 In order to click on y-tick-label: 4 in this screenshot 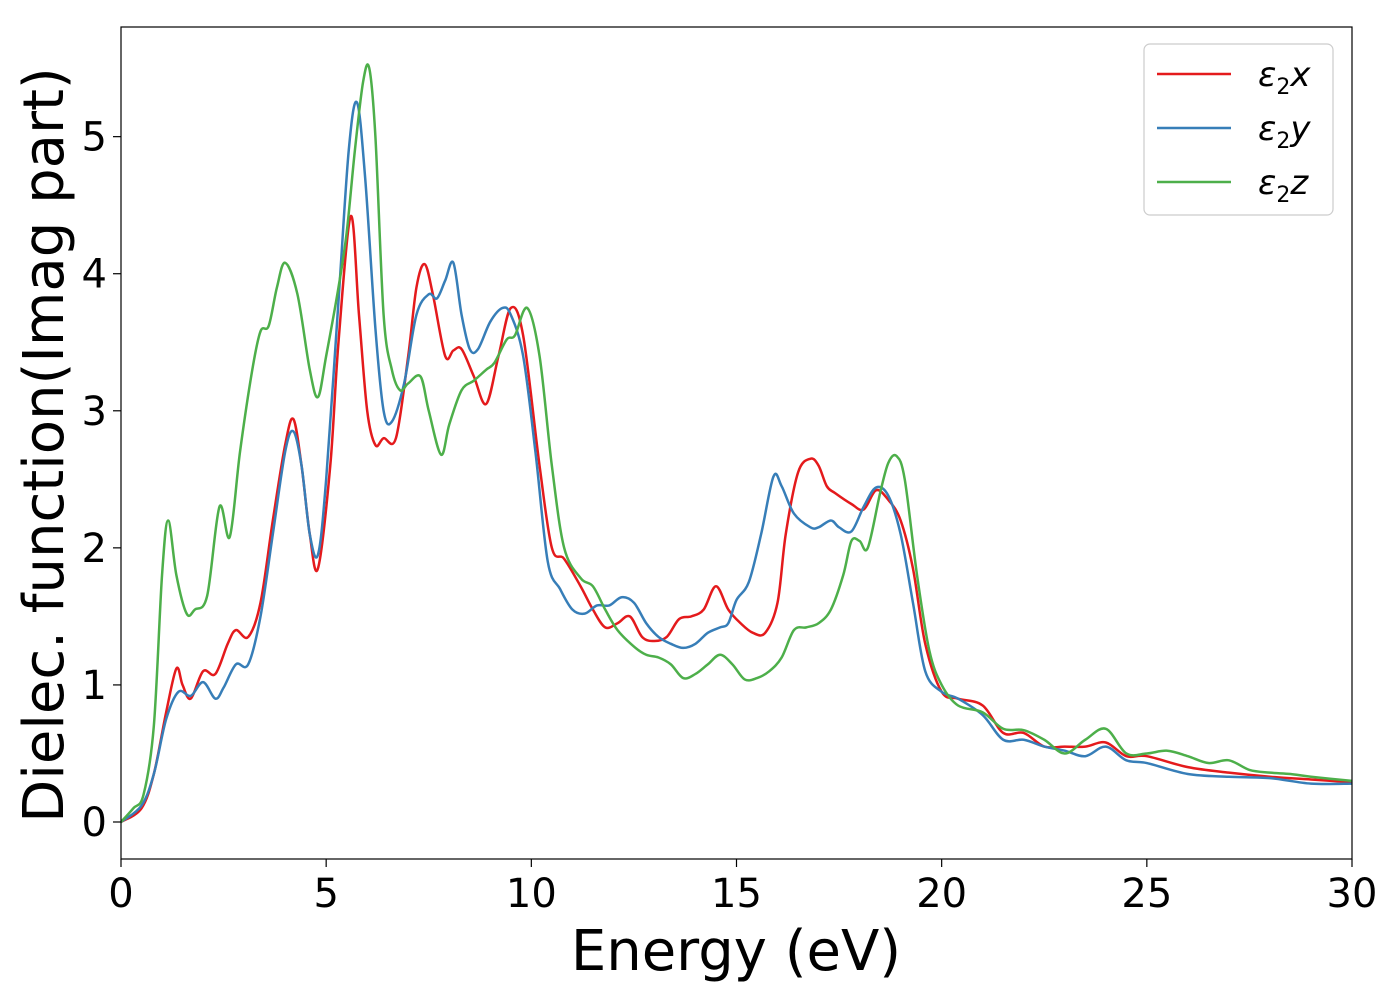, I will do `click(94, 275)`.